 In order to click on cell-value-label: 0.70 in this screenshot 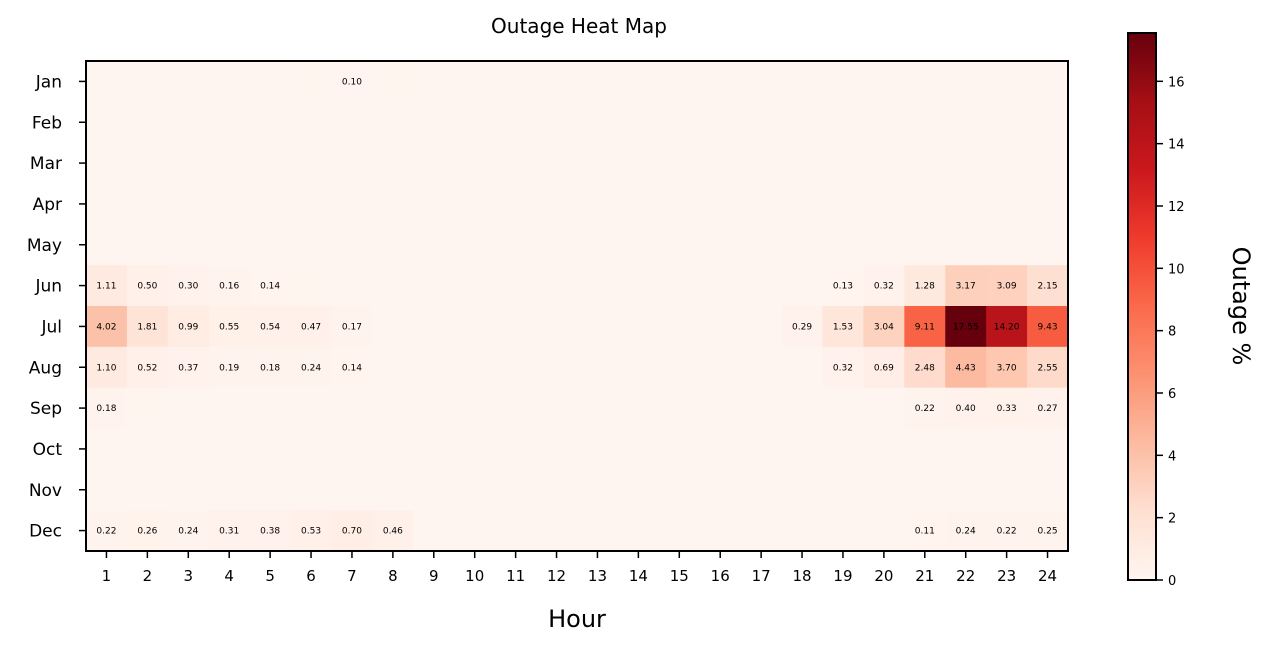, I will do `click(352, 532)`.